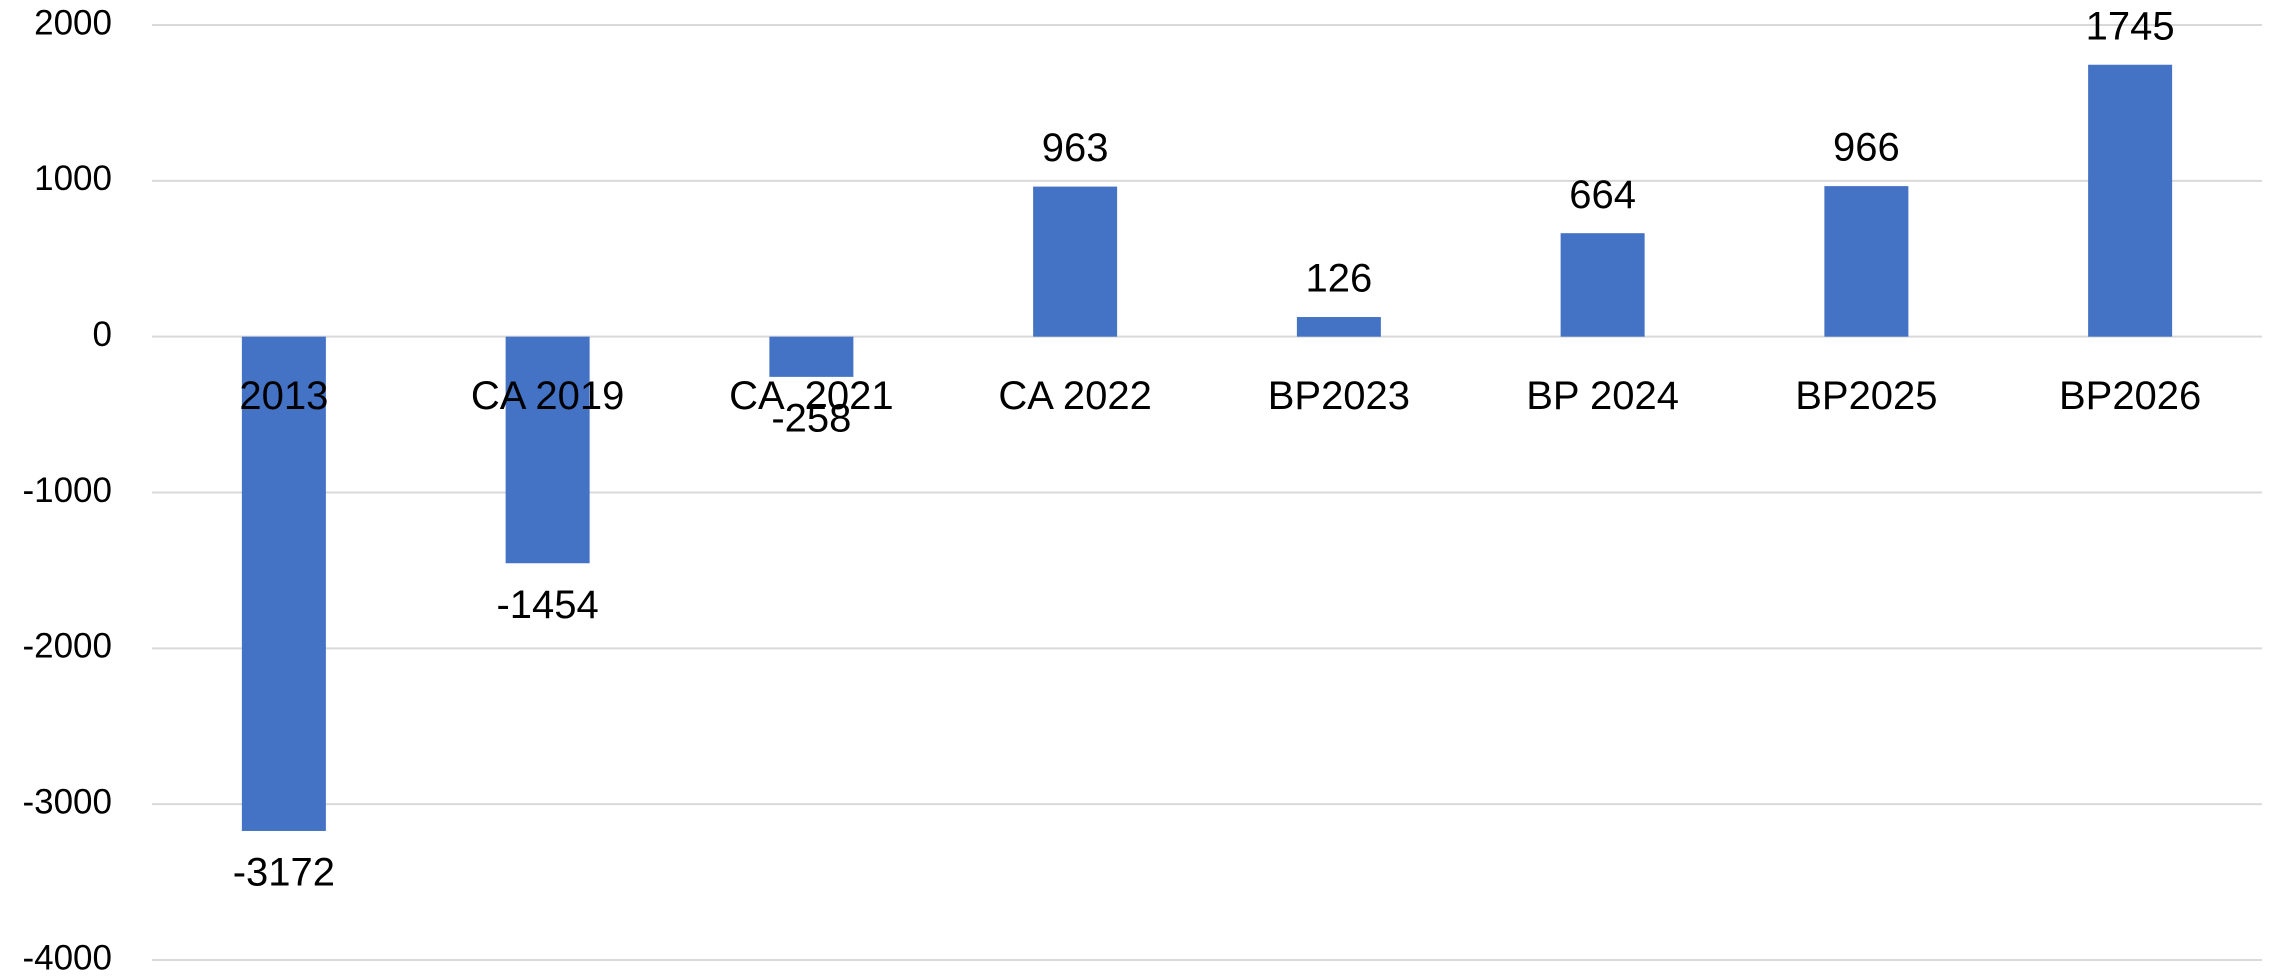 Image resolution: width=2274 pixels, height=979 pixels. What do you see at coordinates (67, 957) in the screenshot?
I see `y-tick-label: -4000` at bounding box center [67, 957].